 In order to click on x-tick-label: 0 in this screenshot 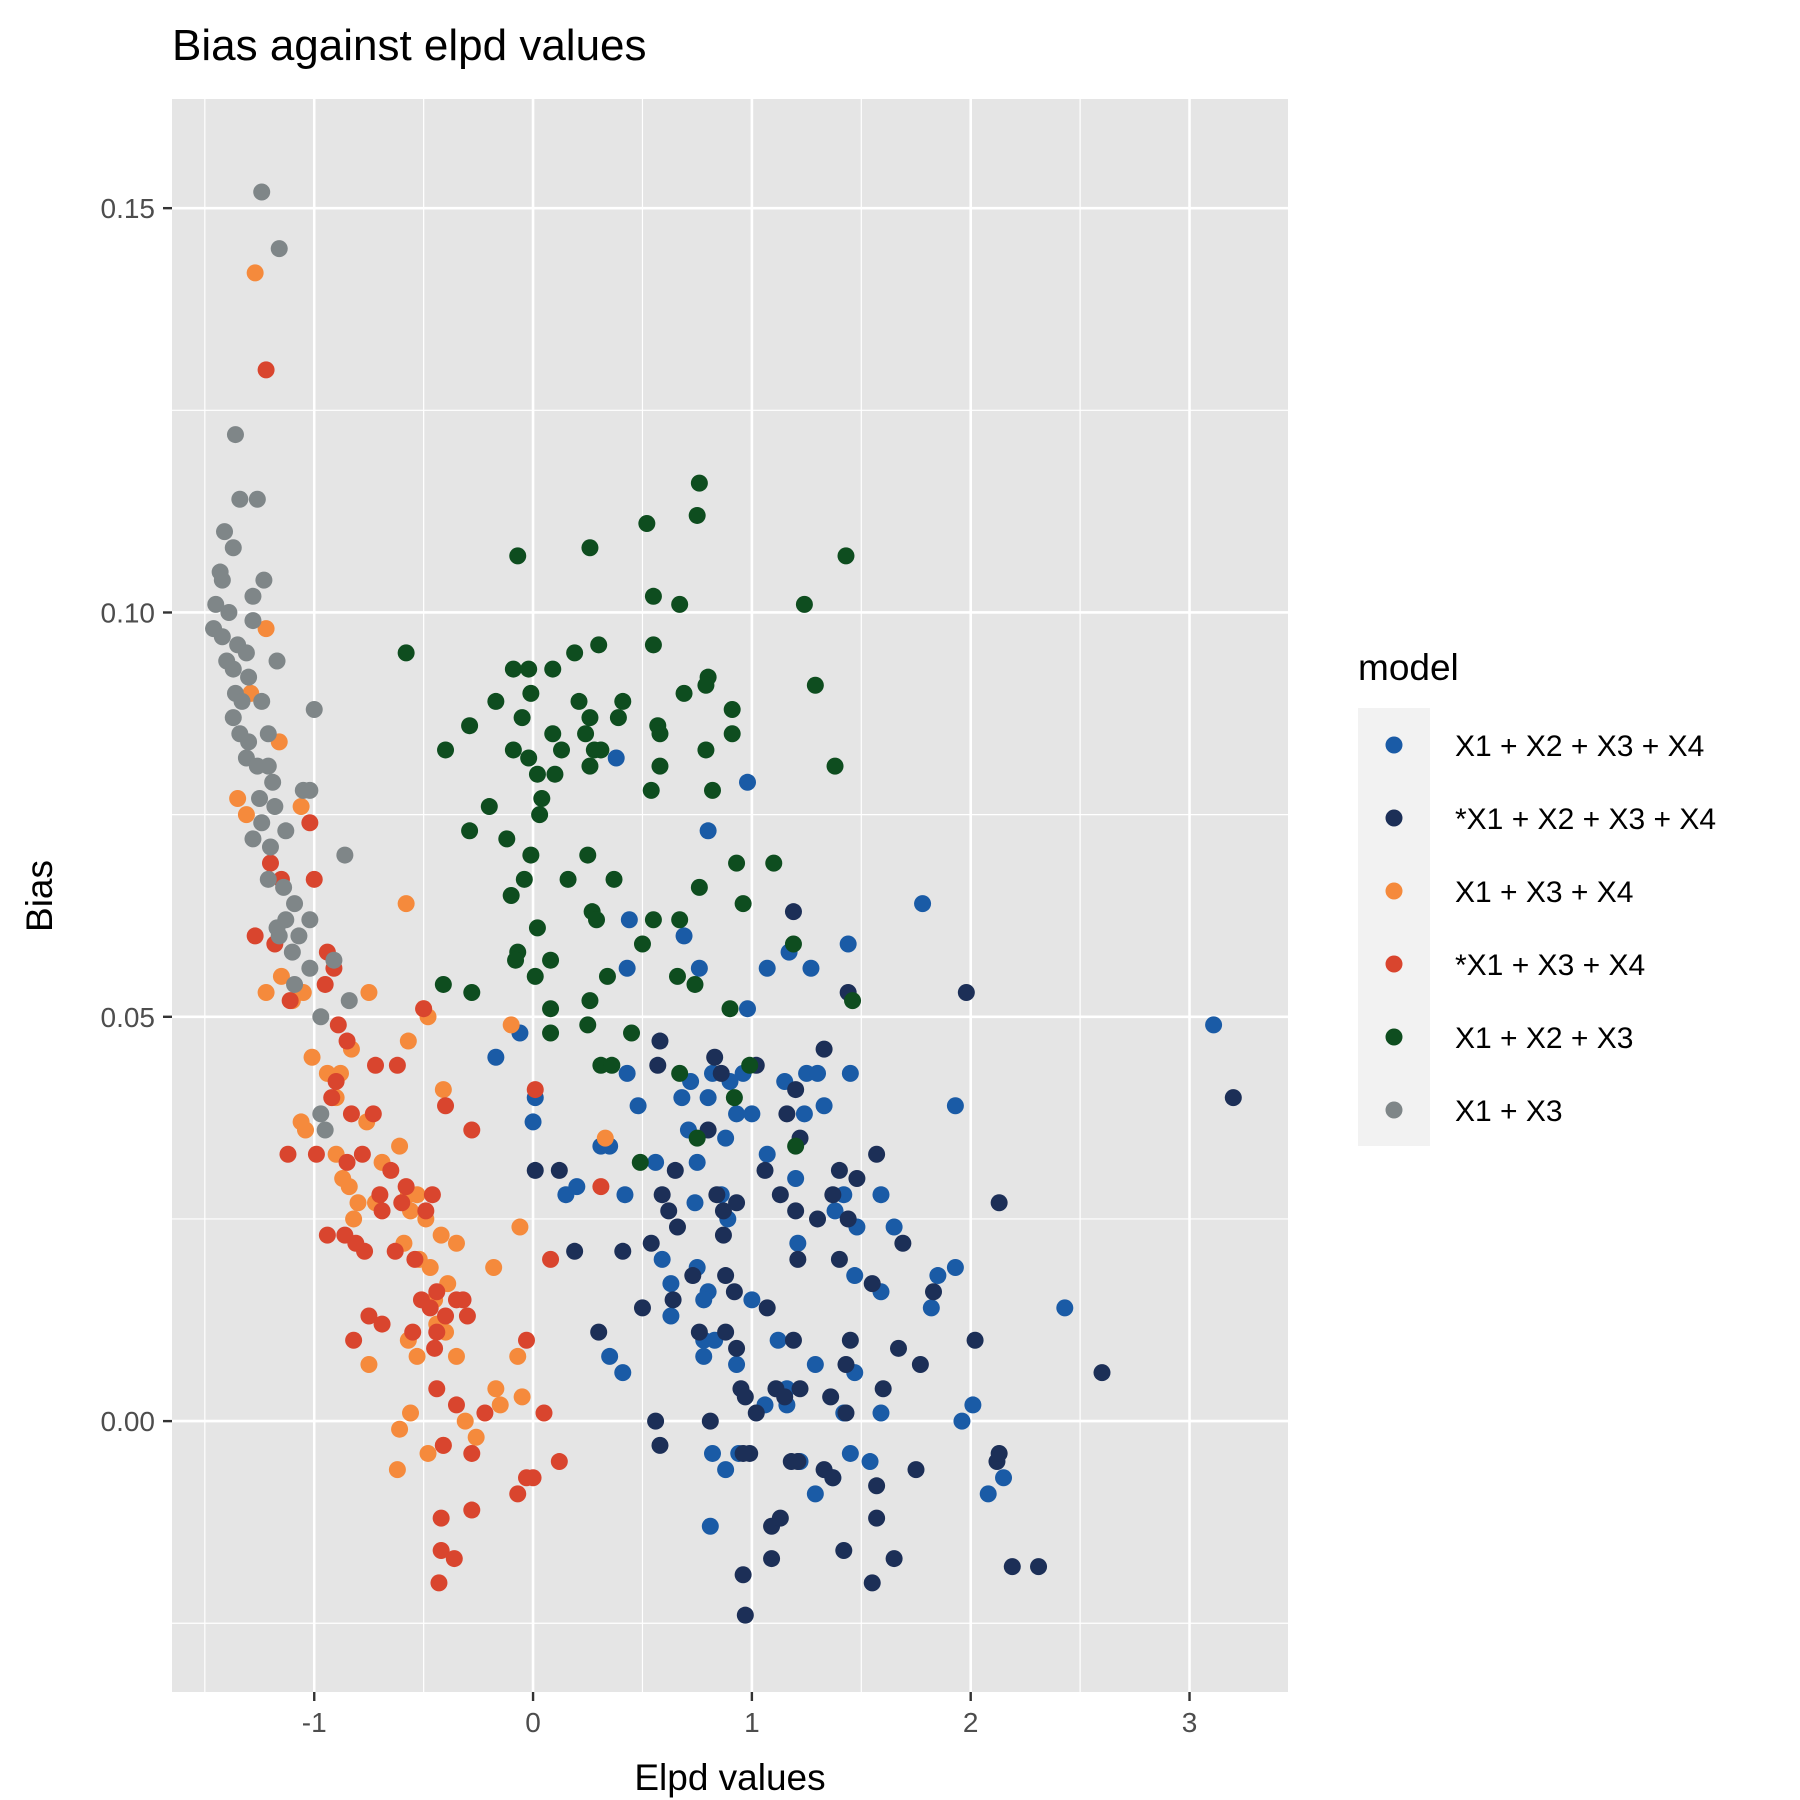, I will do `click(533, 1722)`.